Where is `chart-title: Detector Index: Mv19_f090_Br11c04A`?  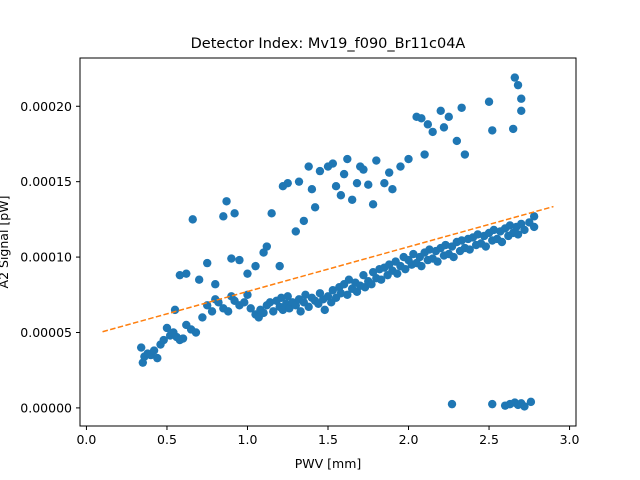
chart-title: Detector Index: Mv19_f090_Br11c04A is located at coordinates (328, 44).